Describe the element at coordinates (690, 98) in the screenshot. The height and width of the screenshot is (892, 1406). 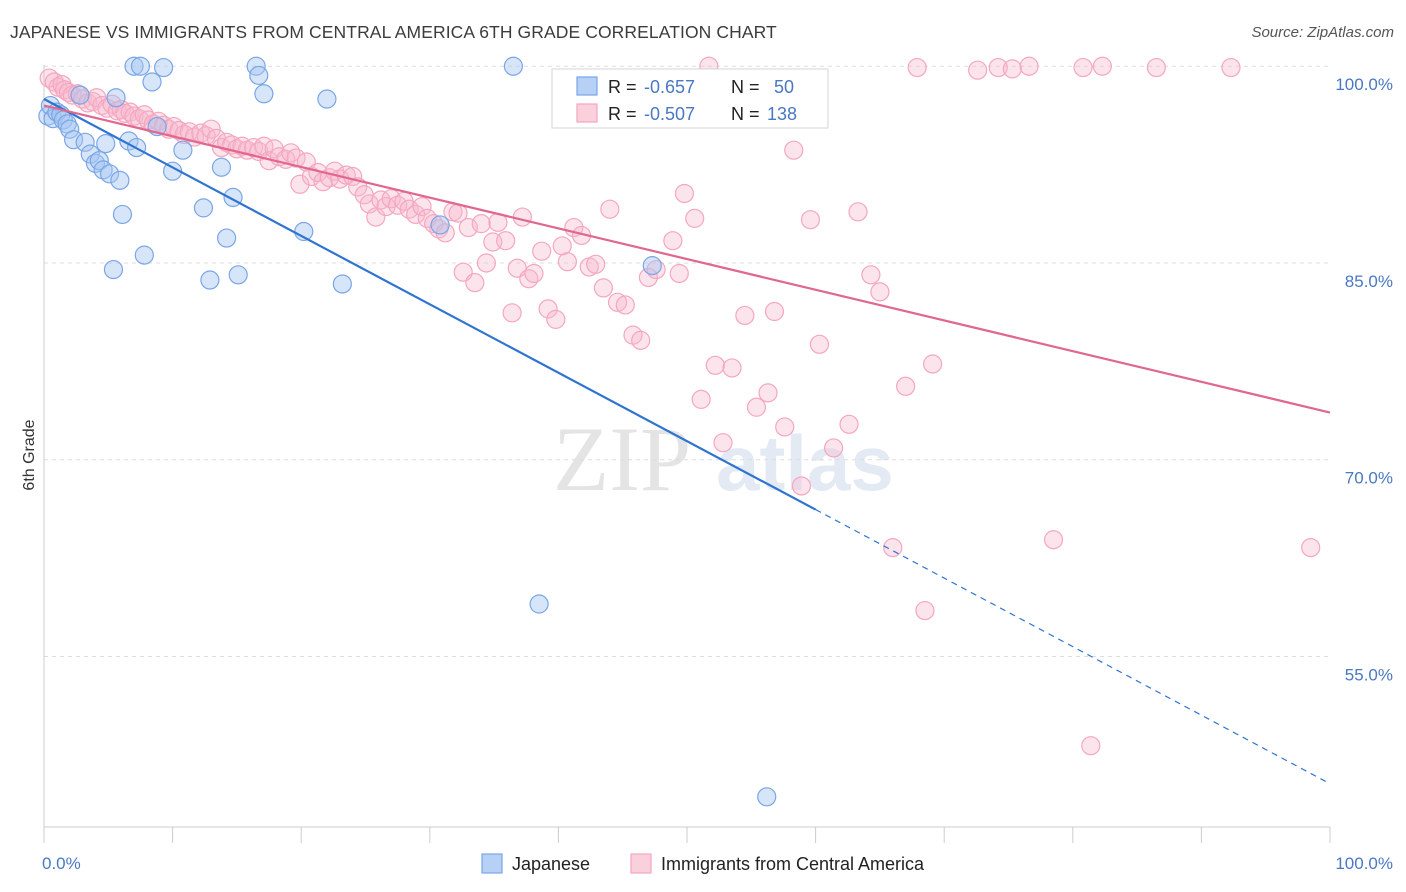
I see `stats-legend-box` at that location.